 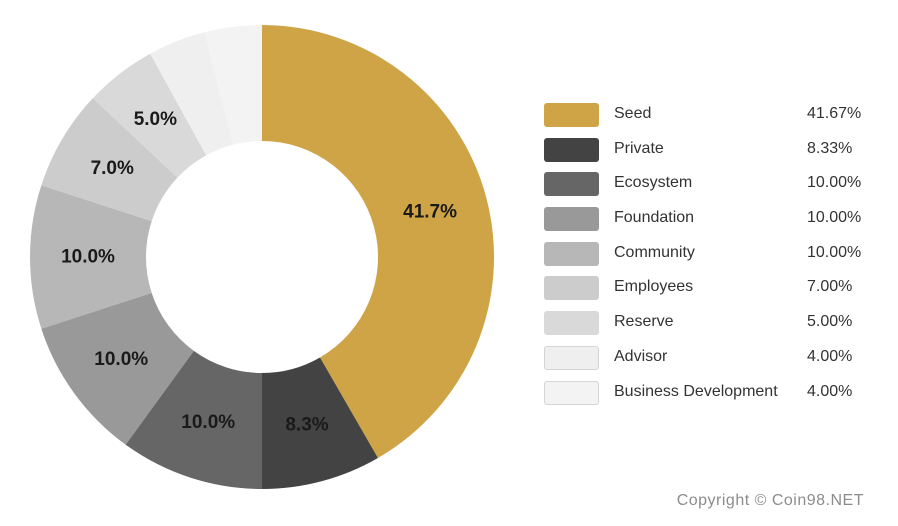 I want to click on slice-business-development, so click(x=233, y=85).